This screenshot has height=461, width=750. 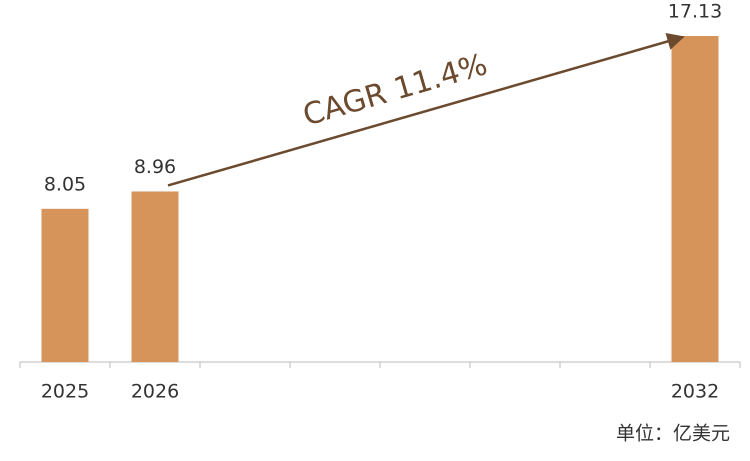 What do you see at coordinates (65, 392) in the screenshot?
I see `x-tick-label: 2025` at bounding box center [65, 392].